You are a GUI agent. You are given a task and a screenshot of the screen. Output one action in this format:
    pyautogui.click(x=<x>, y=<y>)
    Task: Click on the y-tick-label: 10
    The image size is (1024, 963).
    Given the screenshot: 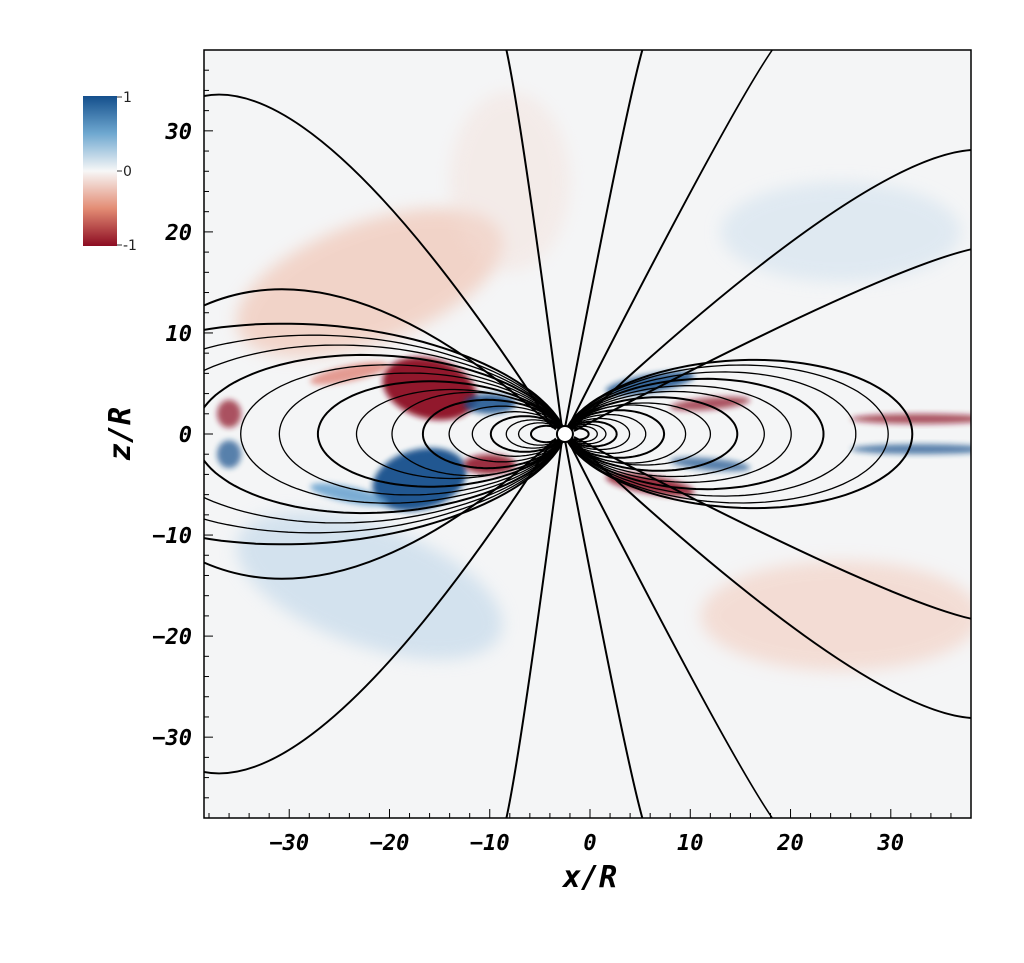 What is the action you would take?
    pyautogui.click(x=179, y=334)
    